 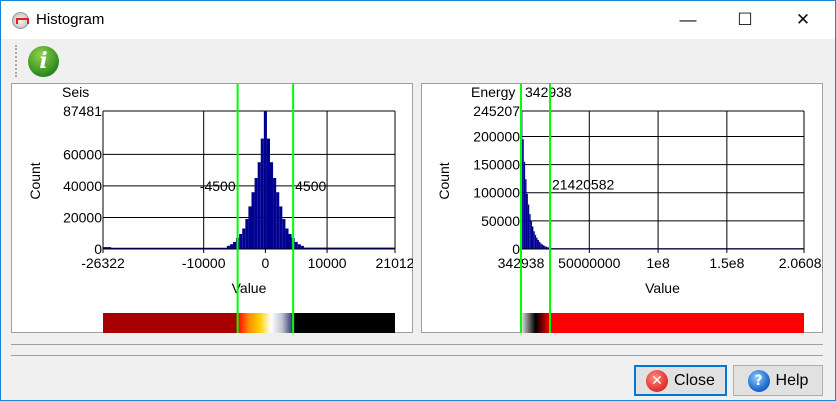 What do you see at coordinates (82, 111) in the screenshot?
I see `y-tick-label: 87481` at bounding box center [82, 111].